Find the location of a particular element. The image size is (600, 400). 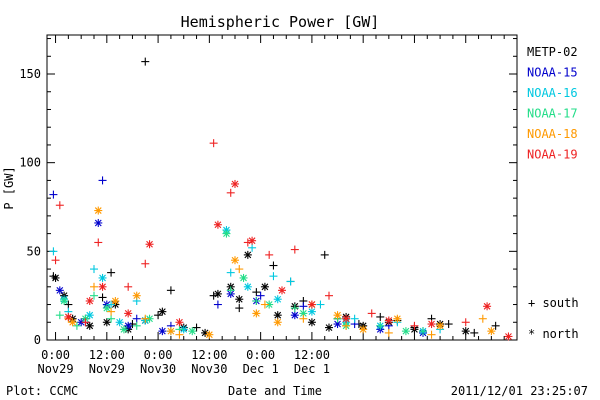

y-tick-label: 50 is located at coordinates (34, 251).